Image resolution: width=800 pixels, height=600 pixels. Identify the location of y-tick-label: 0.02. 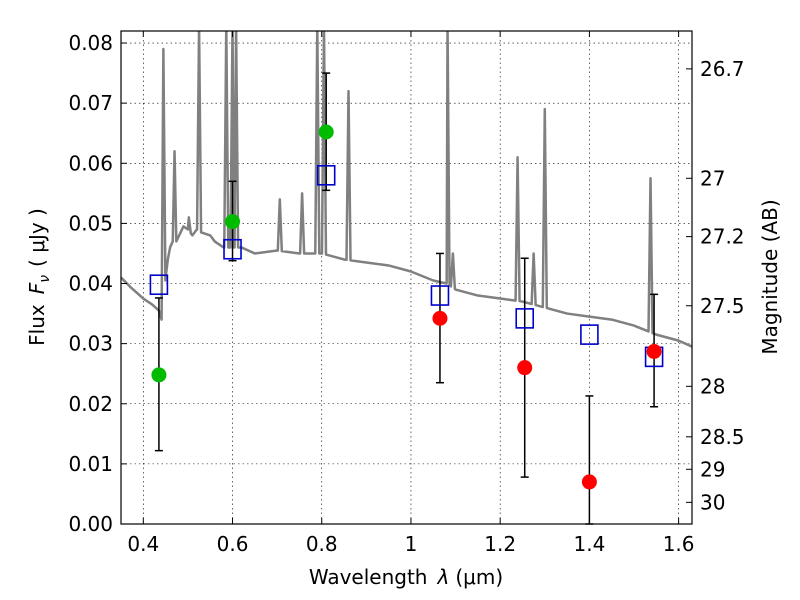
(90, 404).